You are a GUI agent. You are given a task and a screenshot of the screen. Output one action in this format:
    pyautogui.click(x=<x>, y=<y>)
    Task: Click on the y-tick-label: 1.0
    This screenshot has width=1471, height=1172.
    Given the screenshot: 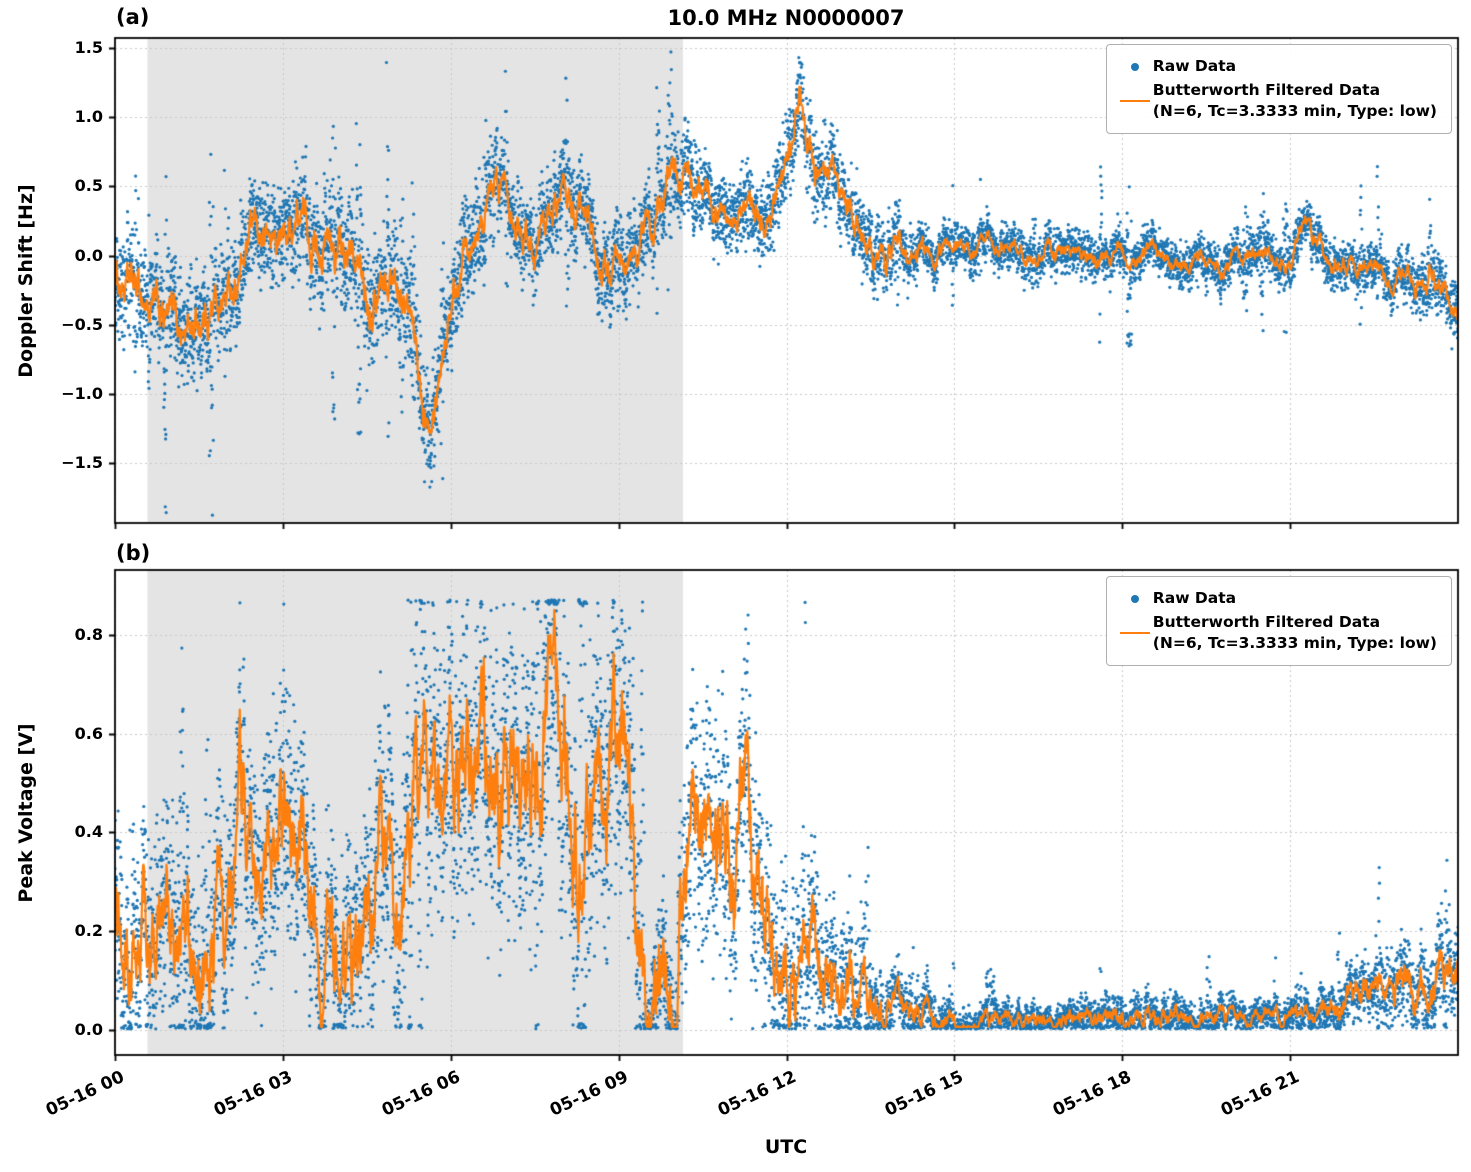 What is the action you would take?
    pyautogui.click(x=88, y=116)
    